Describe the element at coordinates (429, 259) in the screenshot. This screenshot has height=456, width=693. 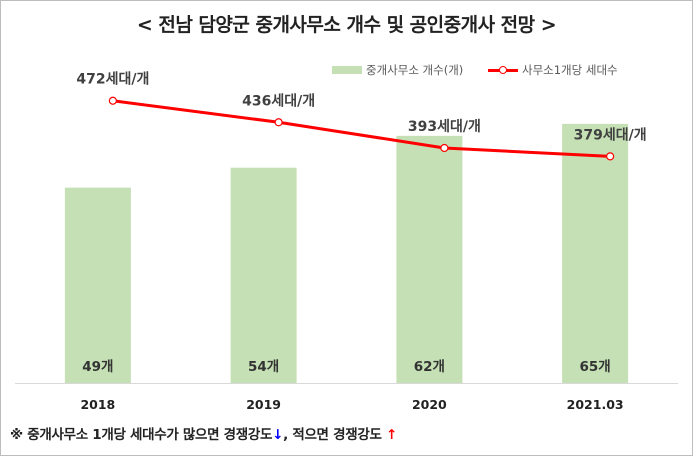
I see `bar-2020` at that location.